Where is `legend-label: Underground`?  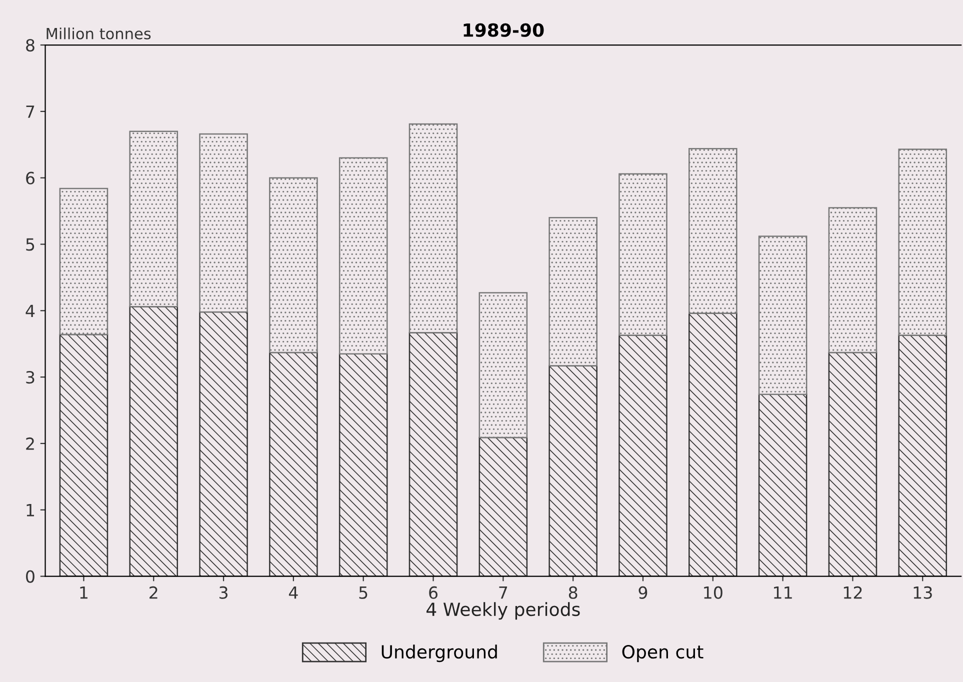
legend-label: Underground is located at coordinates (439, 653).